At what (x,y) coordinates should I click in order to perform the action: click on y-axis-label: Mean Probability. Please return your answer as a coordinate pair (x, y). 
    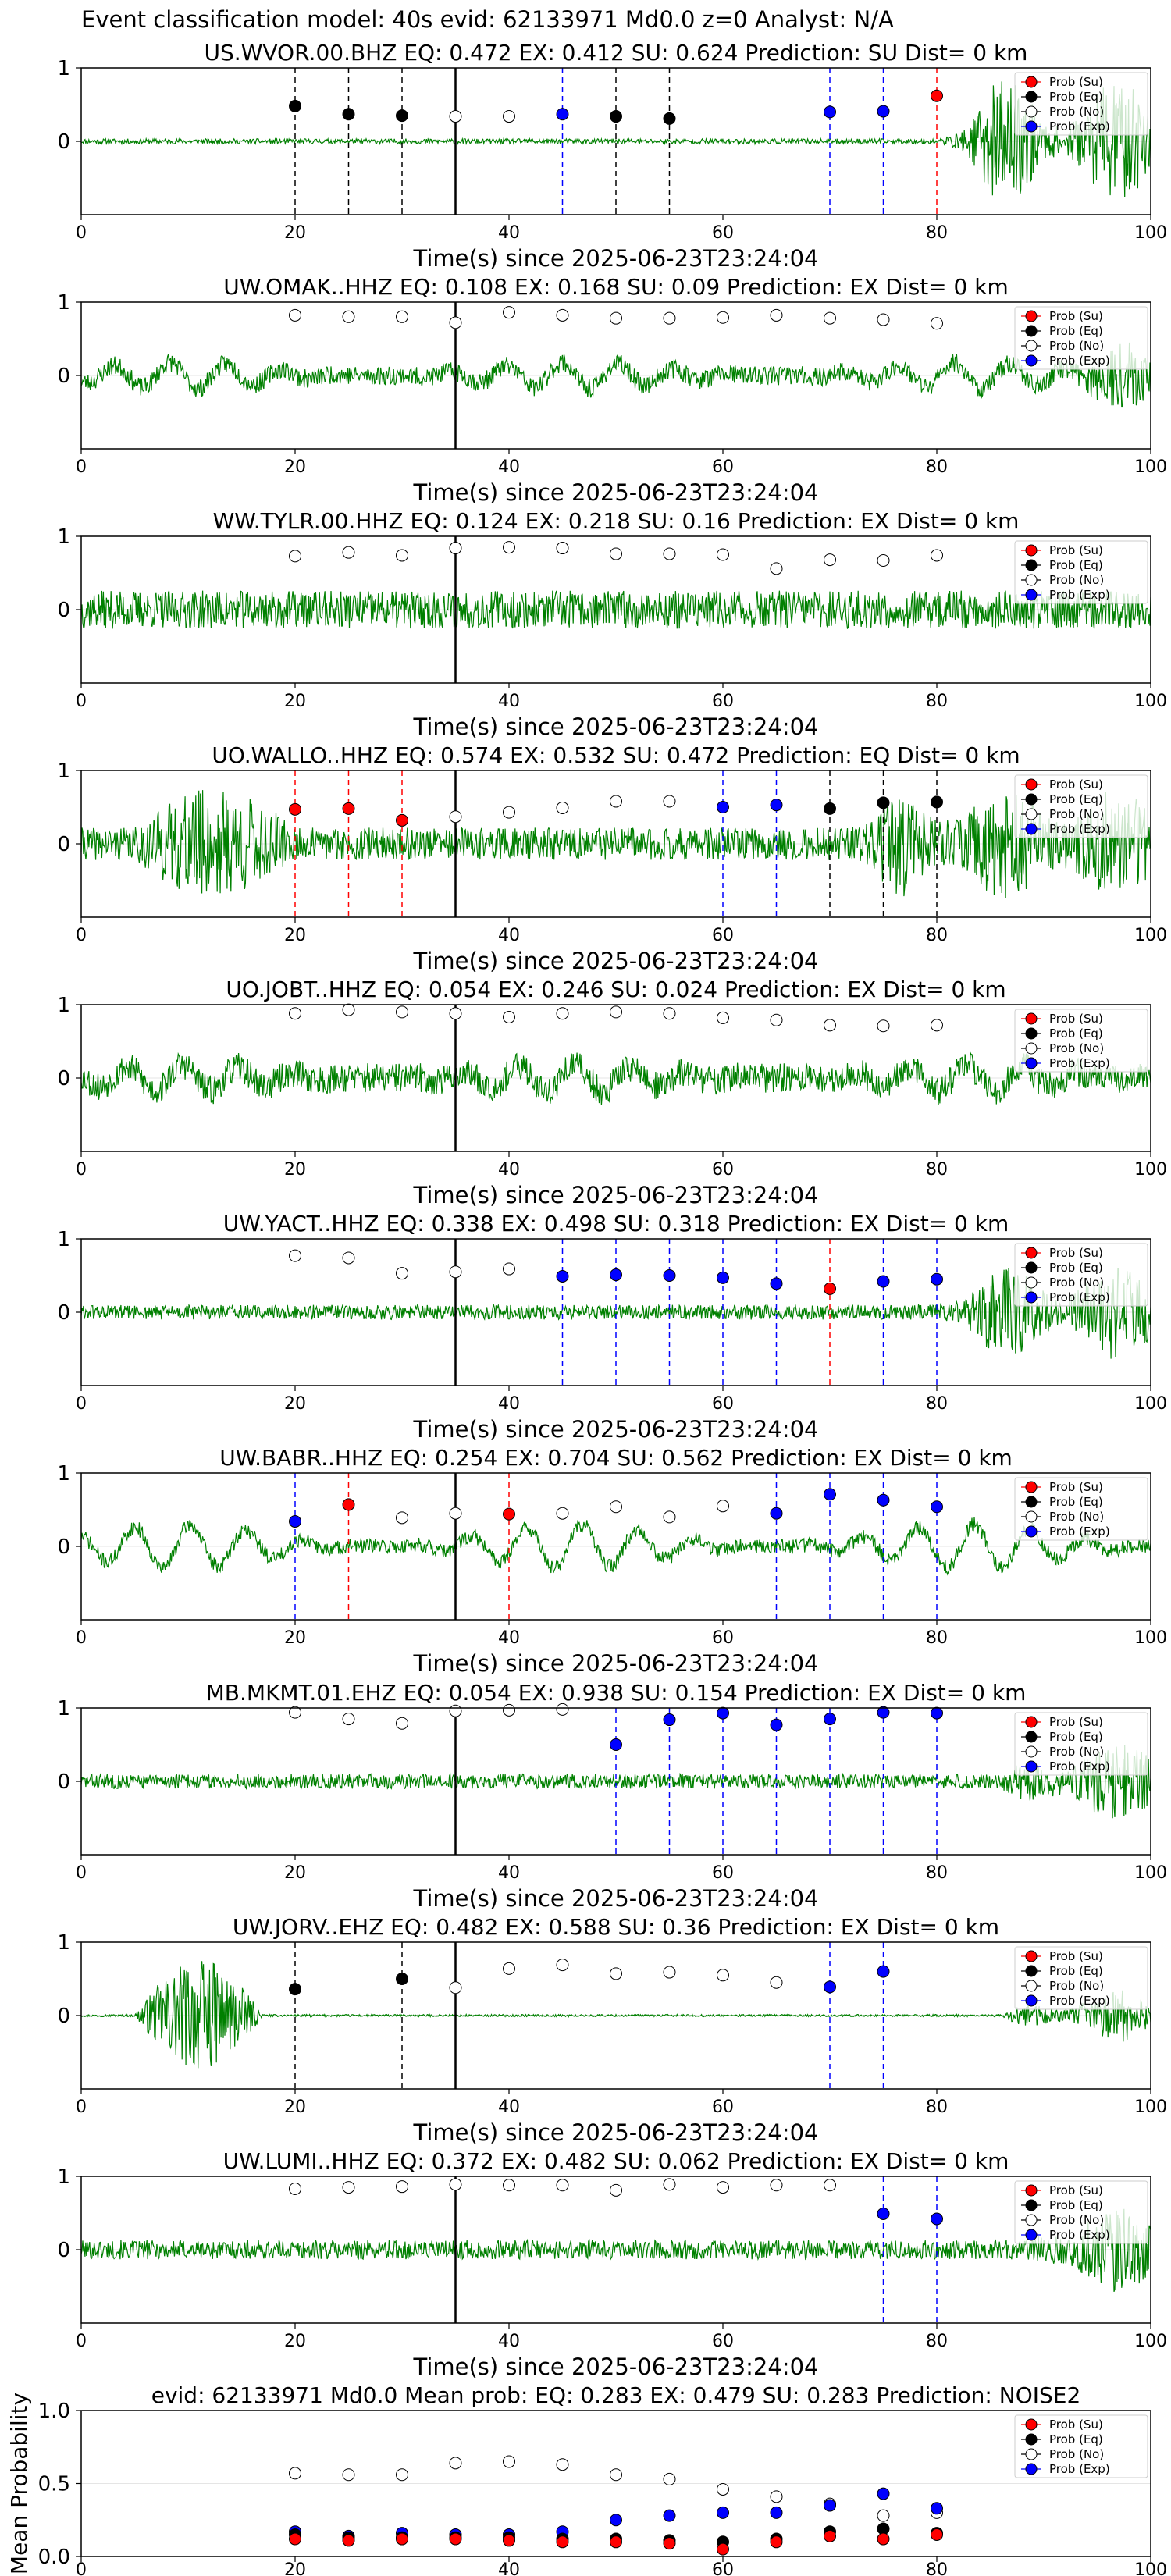
    Looking at the image, I should click on (19, 2483).